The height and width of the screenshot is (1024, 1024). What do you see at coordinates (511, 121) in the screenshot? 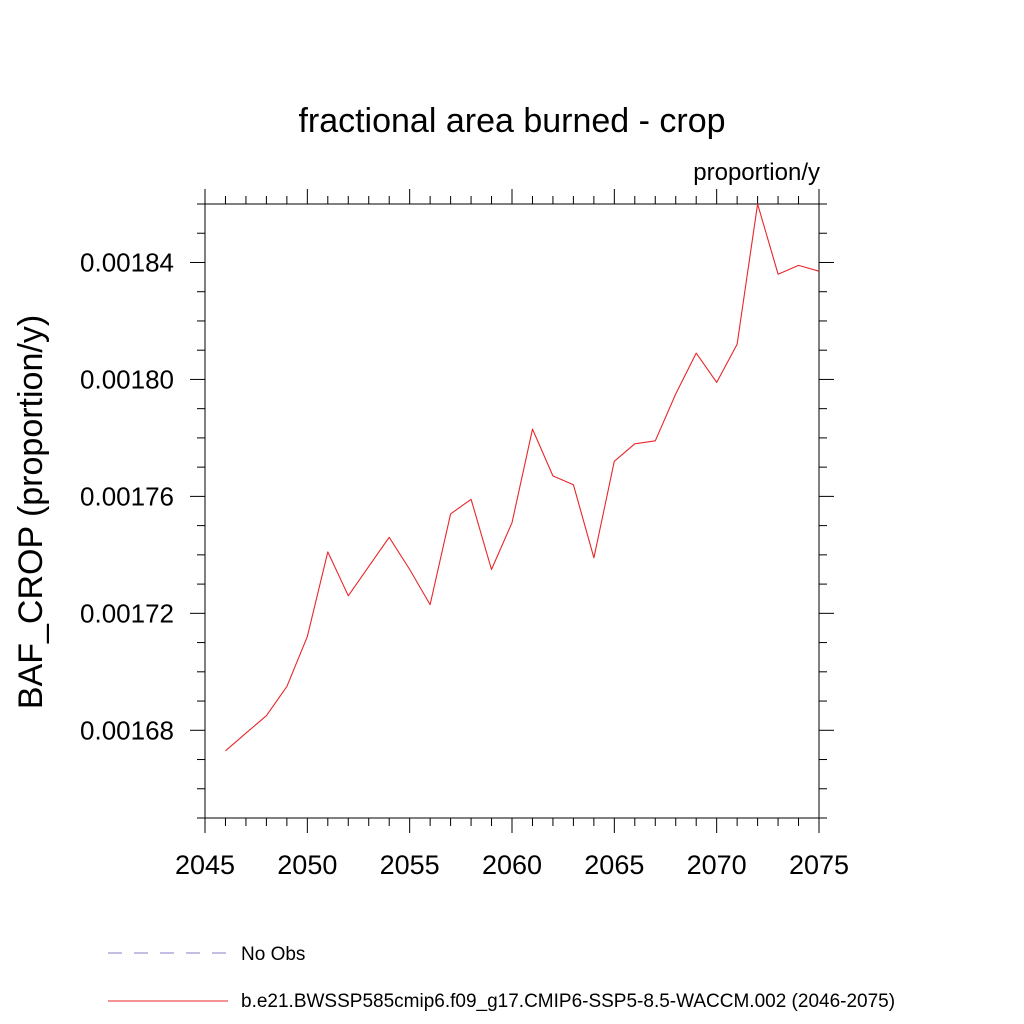
I see `chart-title: fractional area burned - crop` at bounding box center [511, 121].